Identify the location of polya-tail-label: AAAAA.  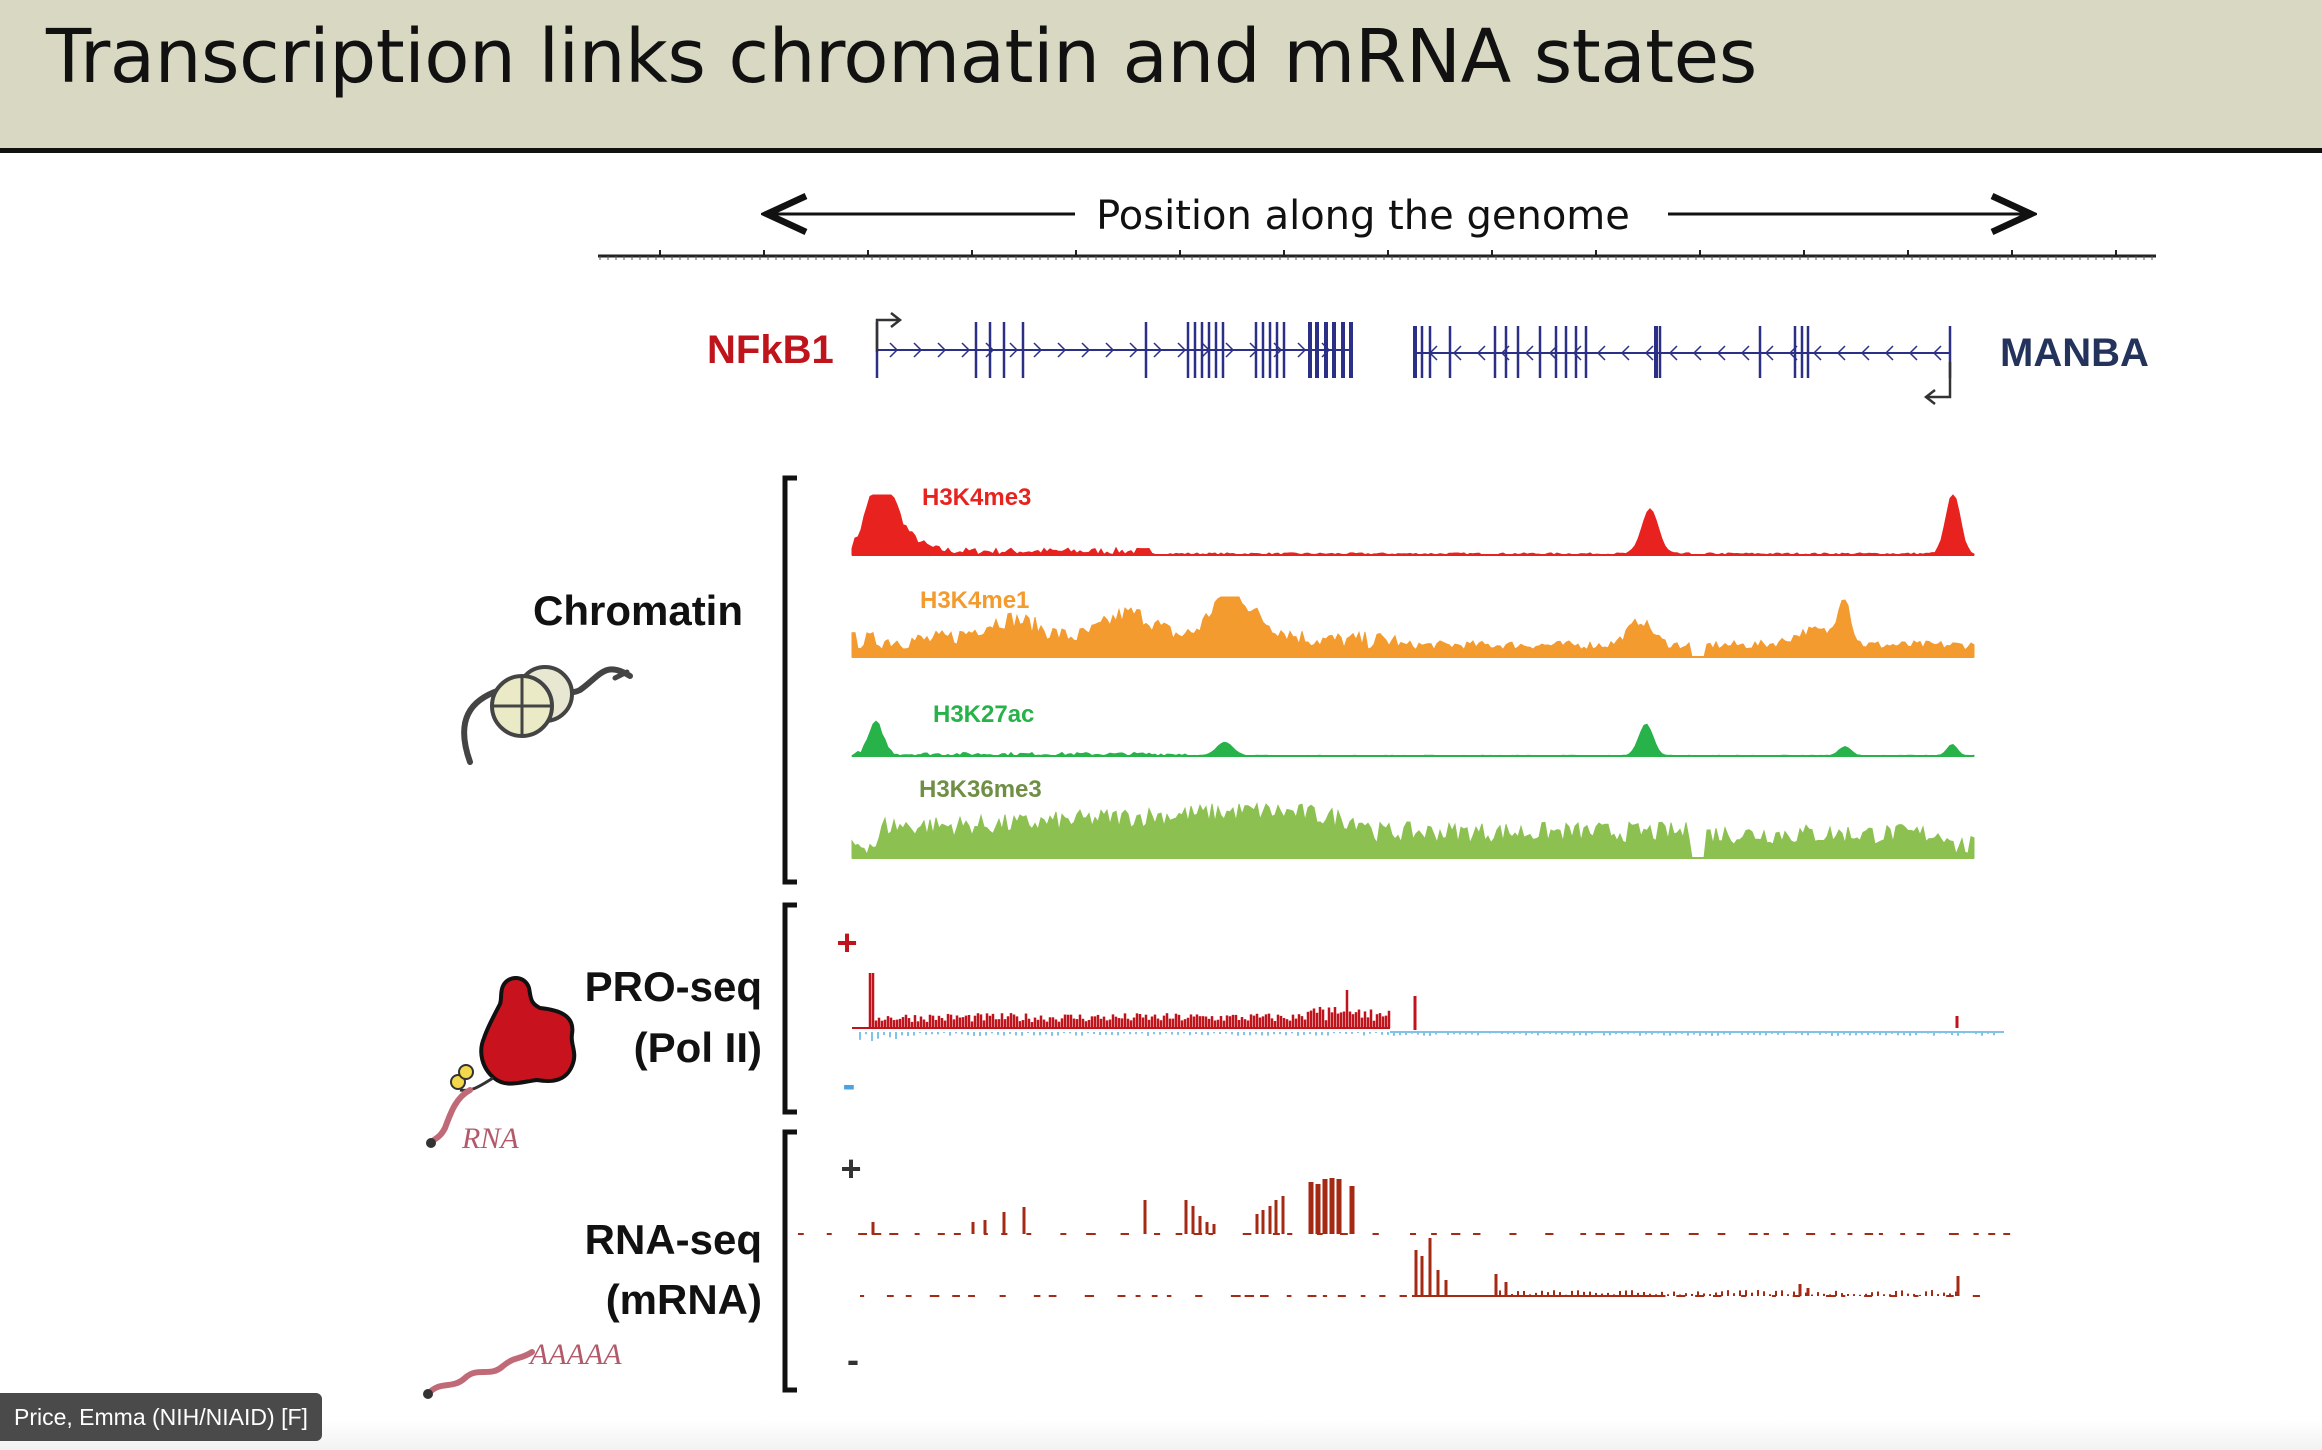
(575, 1354).